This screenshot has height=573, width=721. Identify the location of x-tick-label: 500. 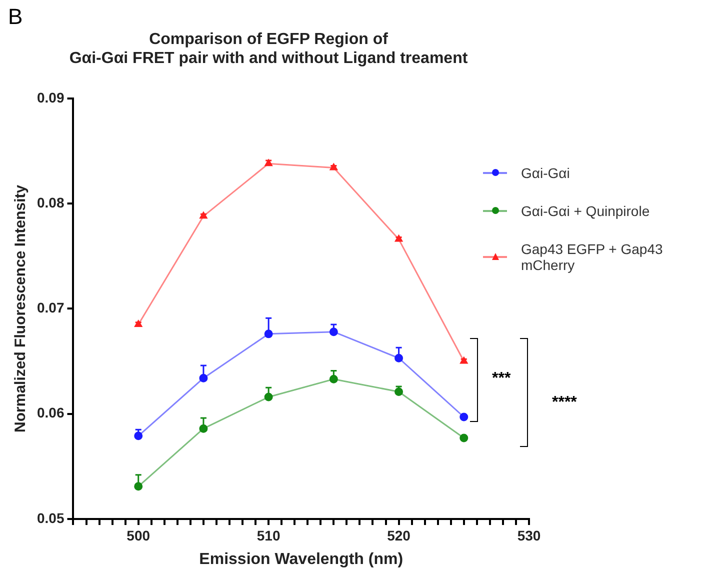
(138, 535).